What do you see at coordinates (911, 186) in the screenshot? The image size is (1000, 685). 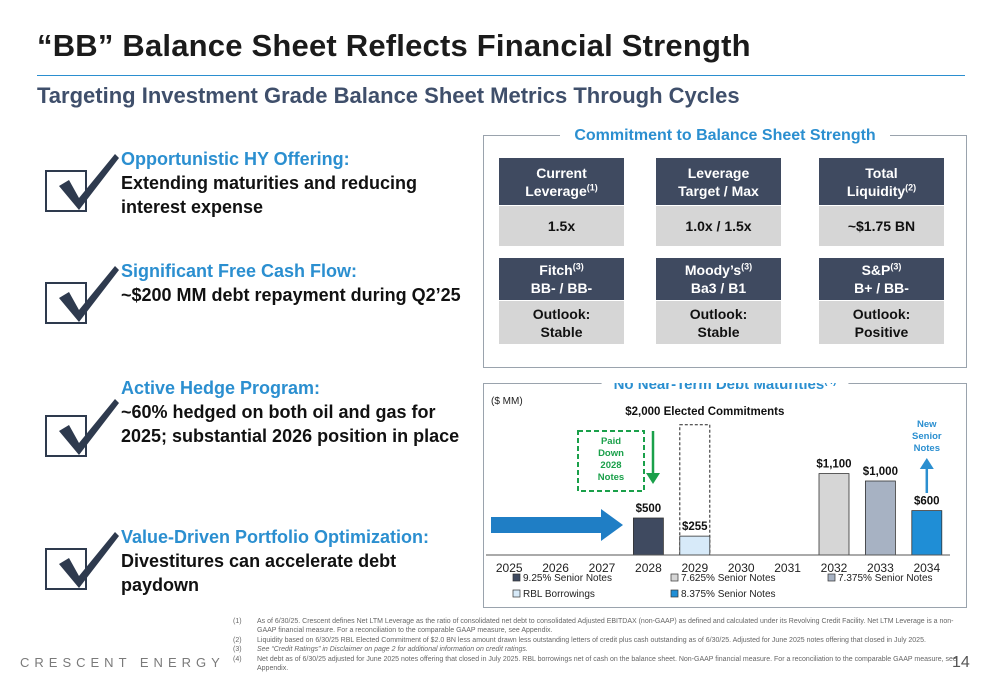 I see `footnote-ref: (2)` at bounding box center [911, 186].